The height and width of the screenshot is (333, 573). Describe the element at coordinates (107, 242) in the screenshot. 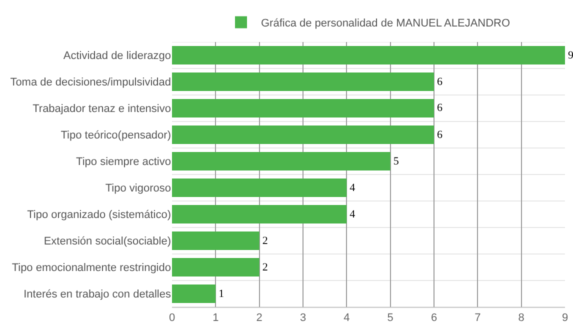

I see `y-tick-label: Extensión social(sociable)` at that location.